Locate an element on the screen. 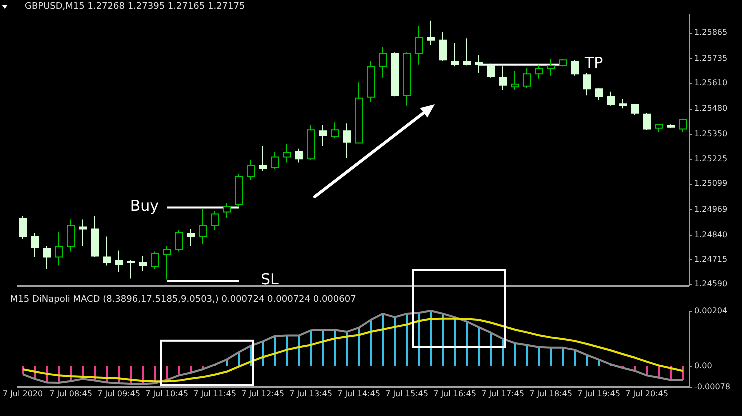  x-tick-label: 7 Jul 14:45 is located at coordinates (359, 394).